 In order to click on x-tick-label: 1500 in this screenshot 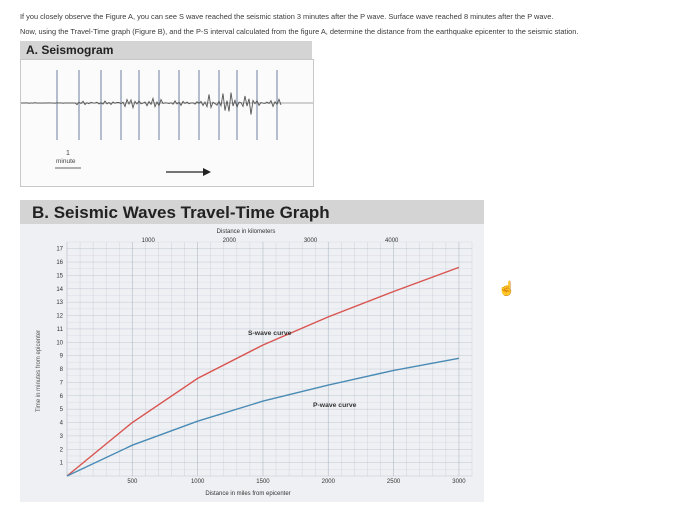, I will do `click(263, 482)`.